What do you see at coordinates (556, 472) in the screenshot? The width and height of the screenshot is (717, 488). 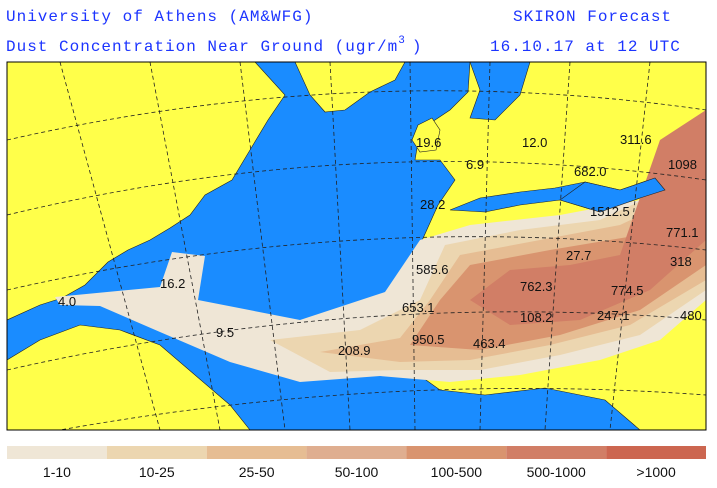 I see `legend-label: 500-1000` at bounding box center [556, 472].